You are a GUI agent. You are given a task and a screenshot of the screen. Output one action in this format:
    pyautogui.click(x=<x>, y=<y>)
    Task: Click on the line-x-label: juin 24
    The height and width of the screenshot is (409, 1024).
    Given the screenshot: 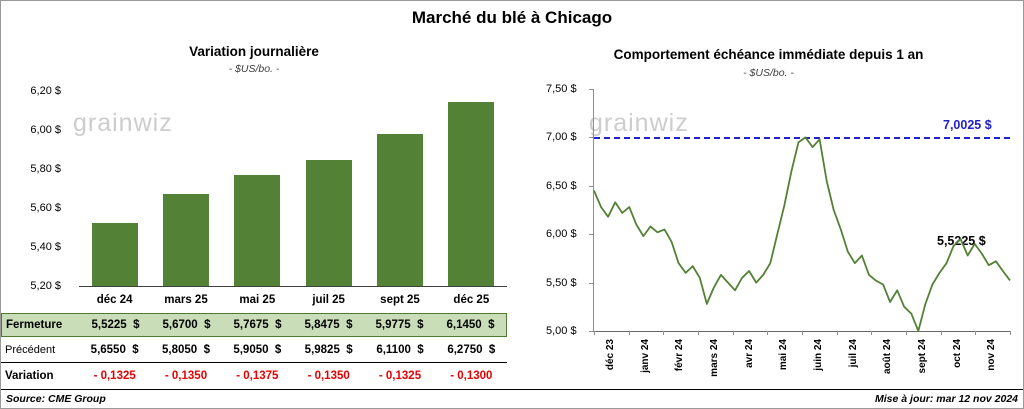 What is the action you would take?
    pyautogui.click(x=818, y=355)
    